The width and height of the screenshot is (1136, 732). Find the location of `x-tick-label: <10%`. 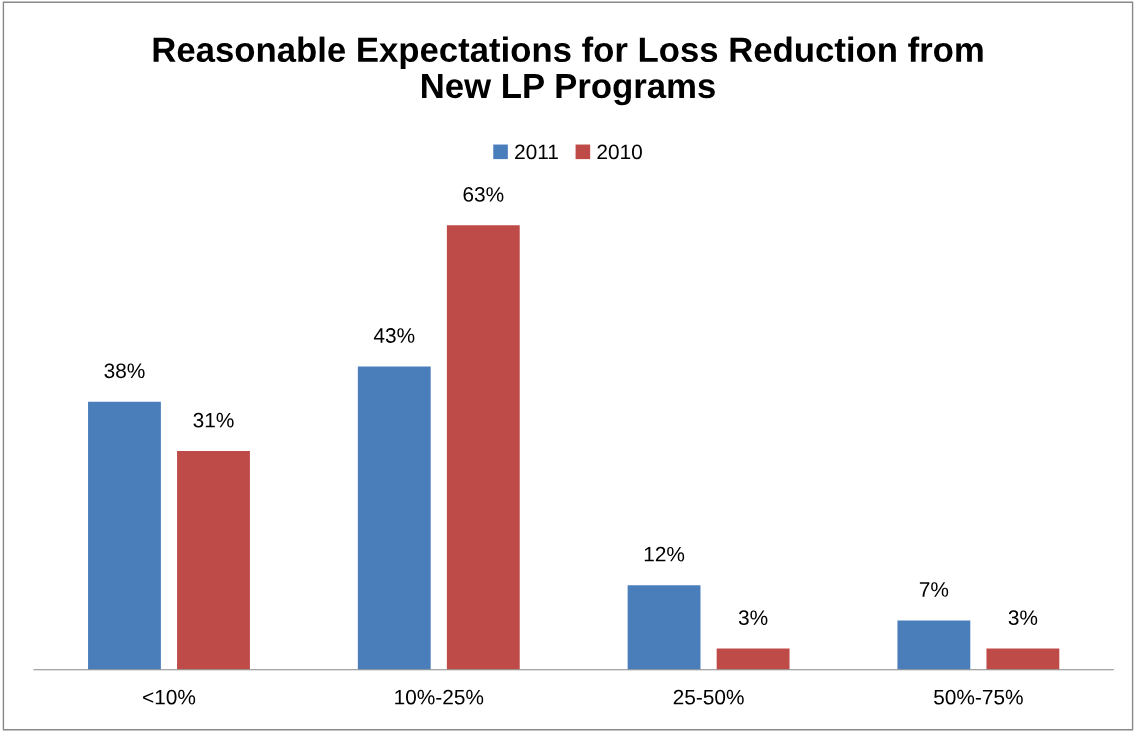

x-tick-label: <10% is located at coordinates (169, 697).